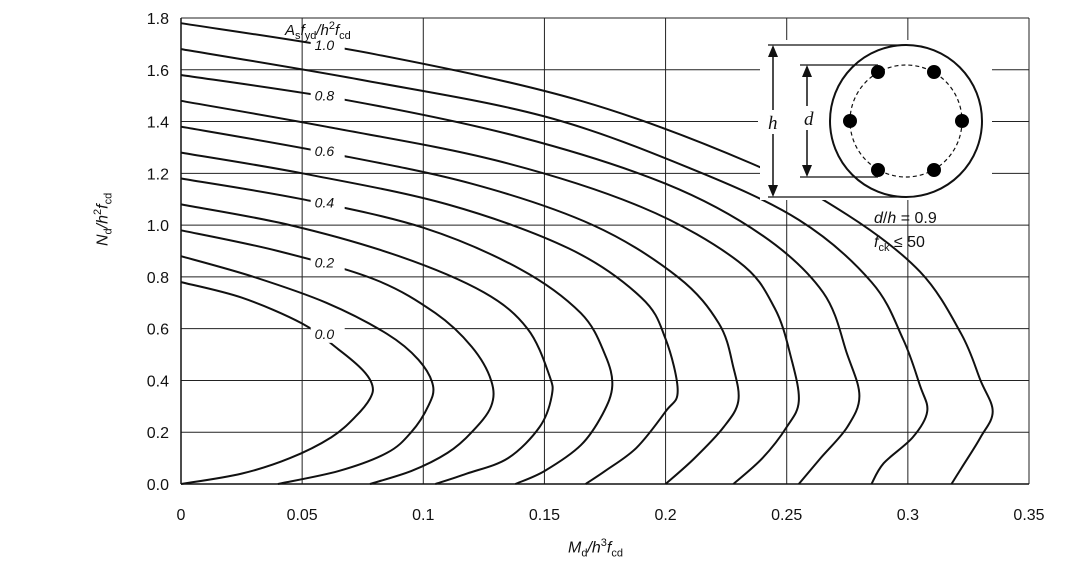 This screenshot has height=572, width=1068. What do you see at coordinates (325, 45) in the screenshot?
I see `curve-label: 1.0` at bounding box center [325, 45].